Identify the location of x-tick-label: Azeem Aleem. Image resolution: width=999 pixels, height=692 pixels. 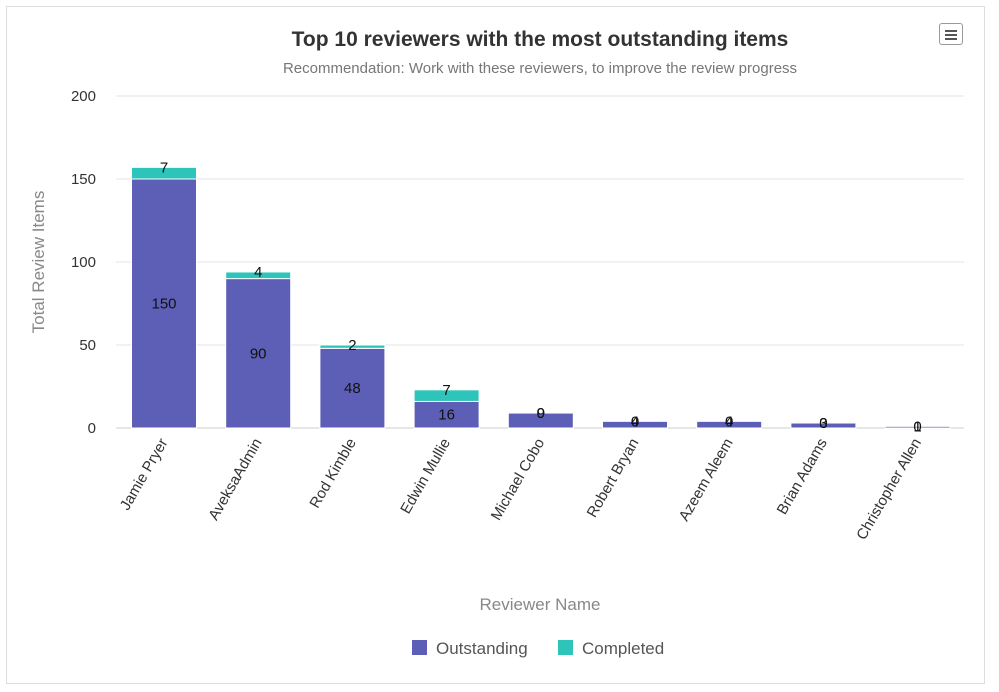
(706, 480).